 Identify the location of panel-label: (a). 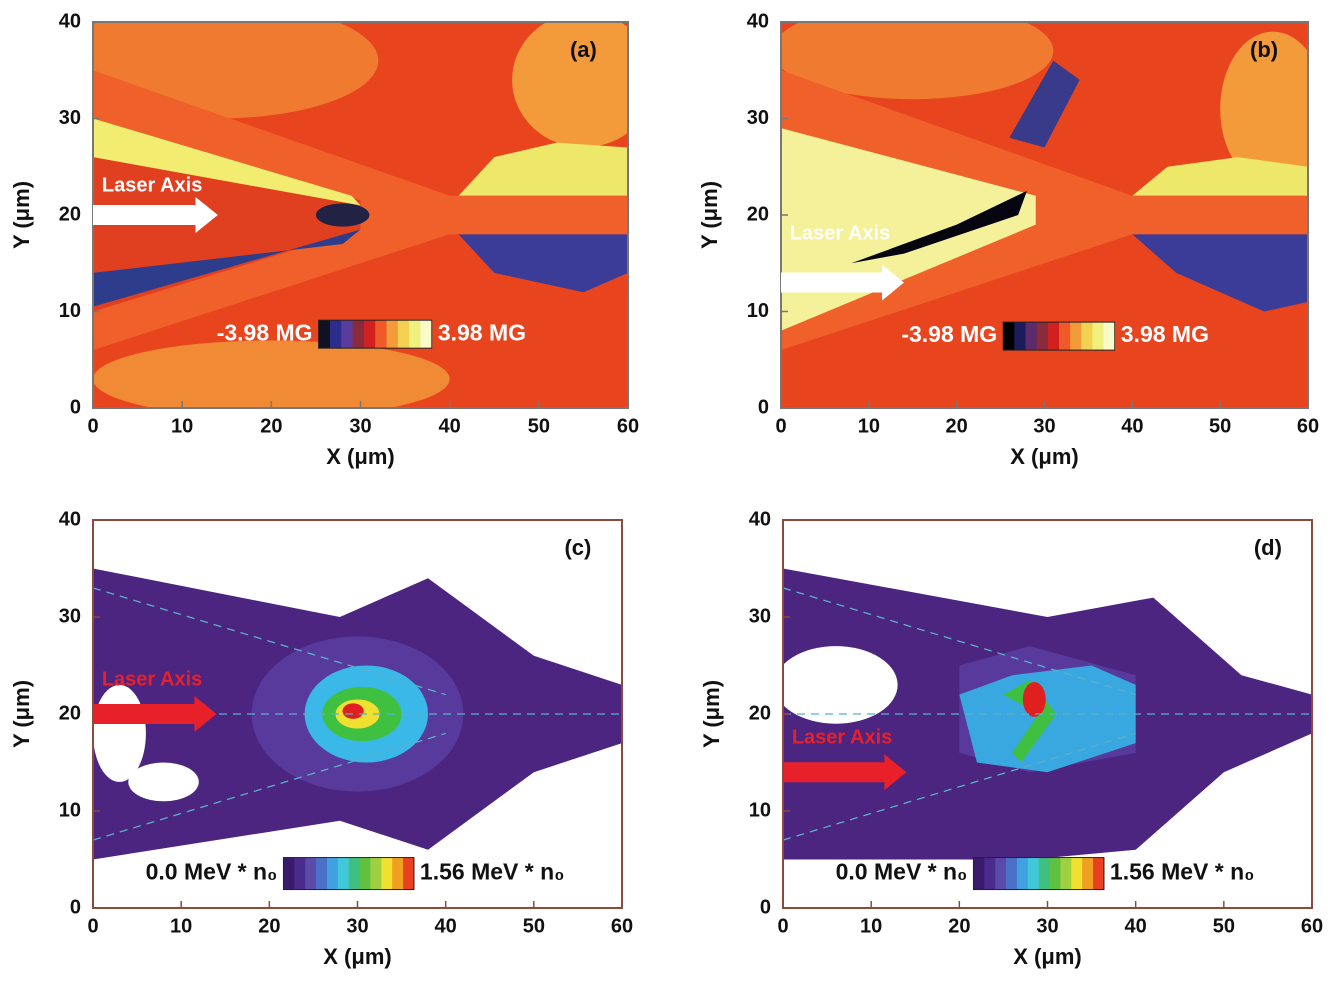
(583, 49).